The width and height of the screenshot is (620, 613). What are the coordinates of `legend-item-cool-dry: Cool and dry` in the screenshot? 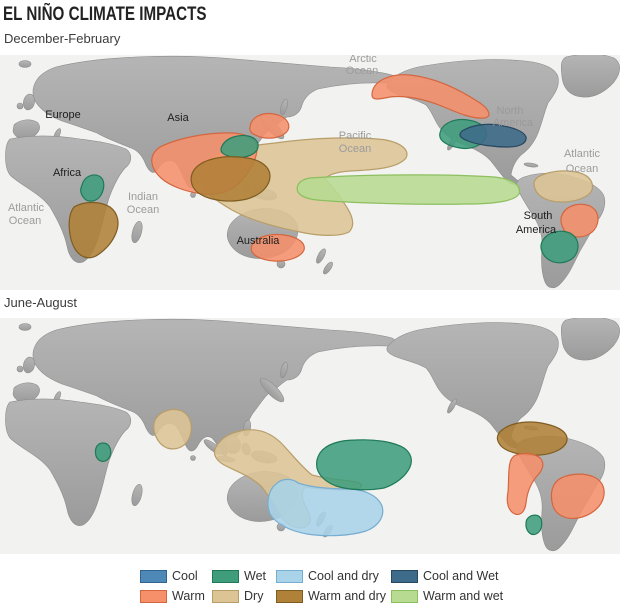 It's located at (327, 576).